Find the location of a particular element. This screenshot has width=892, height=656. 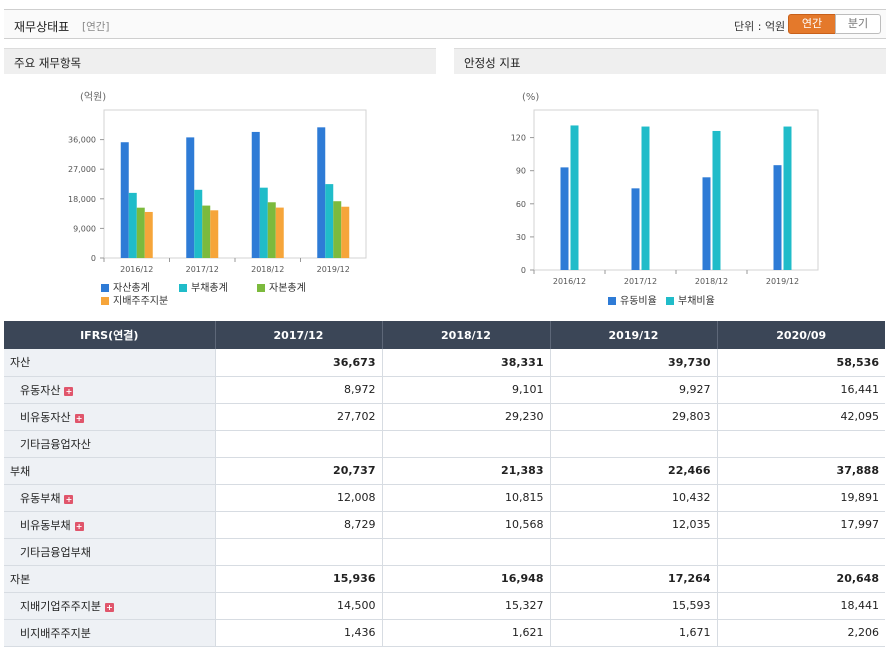

value-cell: 14,500 is located at coordinates (298, 606).